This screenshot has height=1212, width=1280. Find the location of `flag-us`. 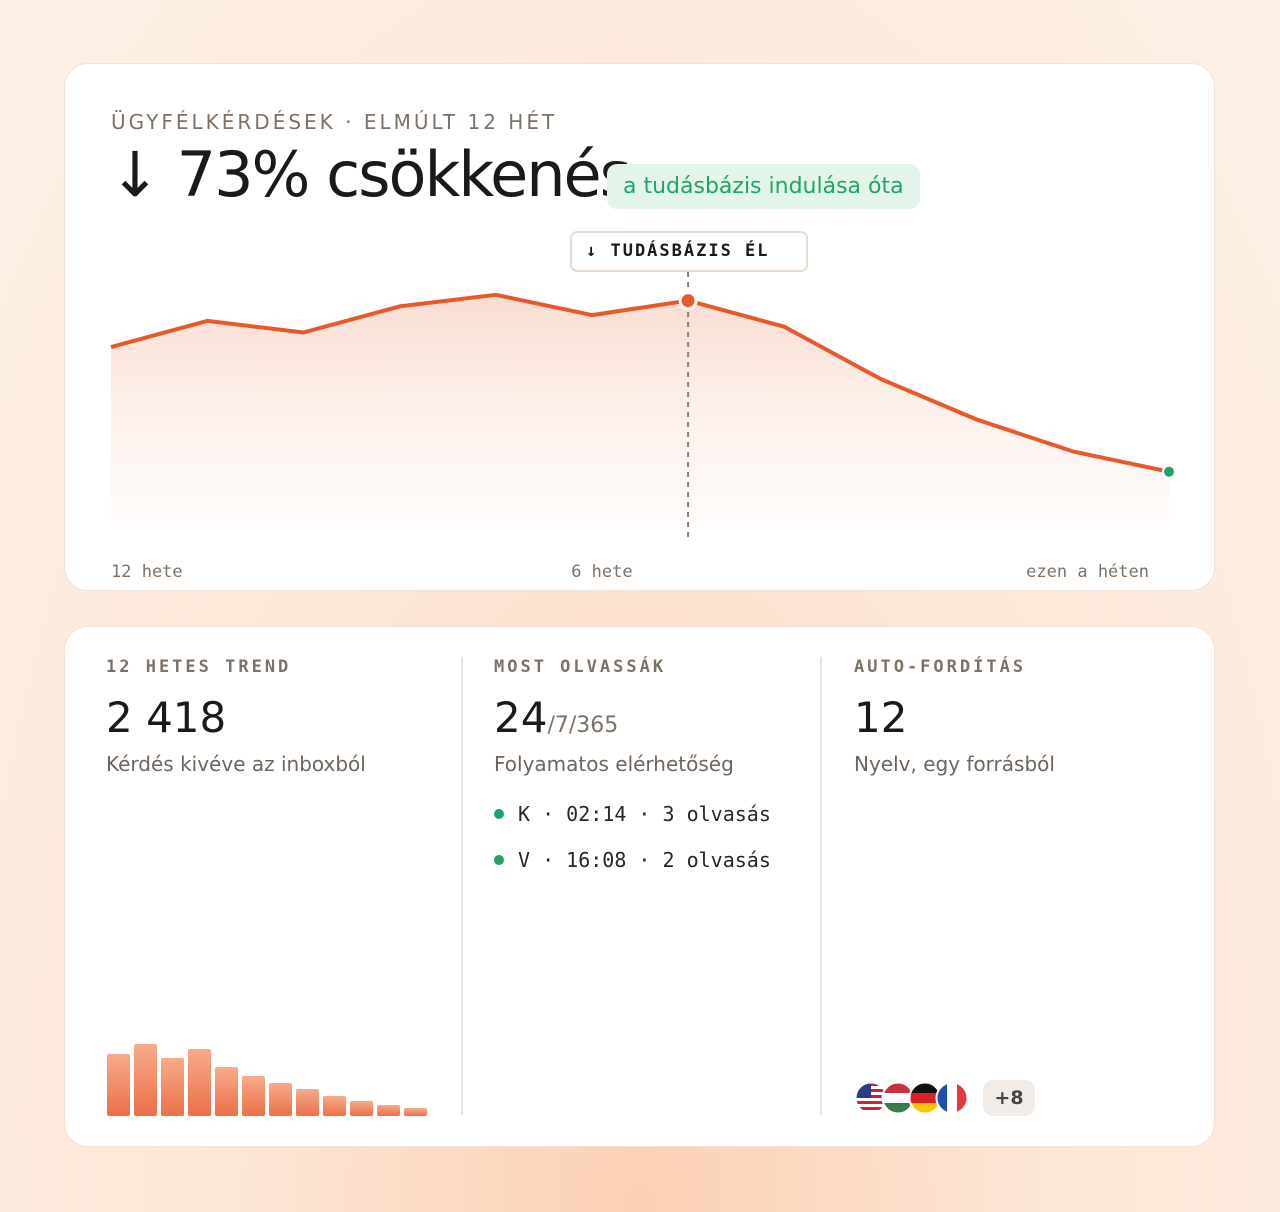

flag-us is located at coordinates (871, 1098).